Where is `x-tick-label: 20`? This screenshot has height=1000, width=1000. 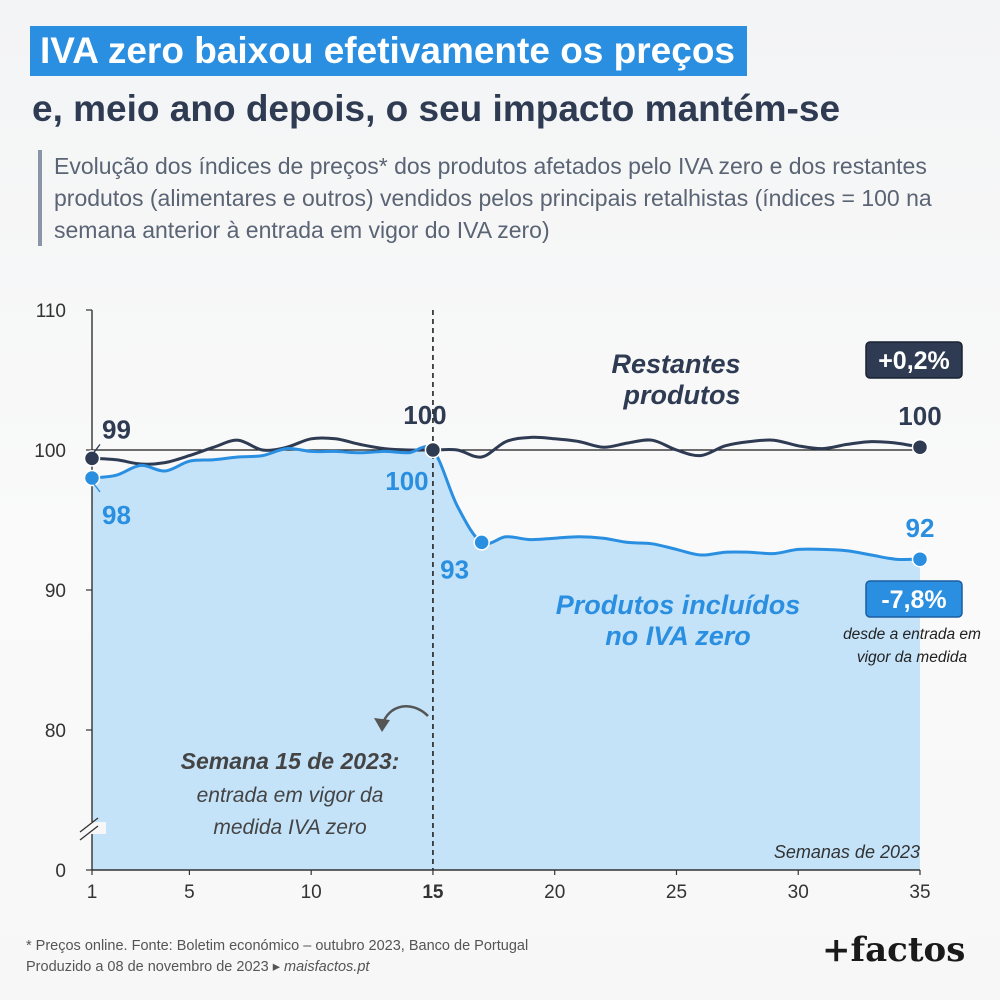 x-tick-label: 20 is located at coordinates (554, 892).